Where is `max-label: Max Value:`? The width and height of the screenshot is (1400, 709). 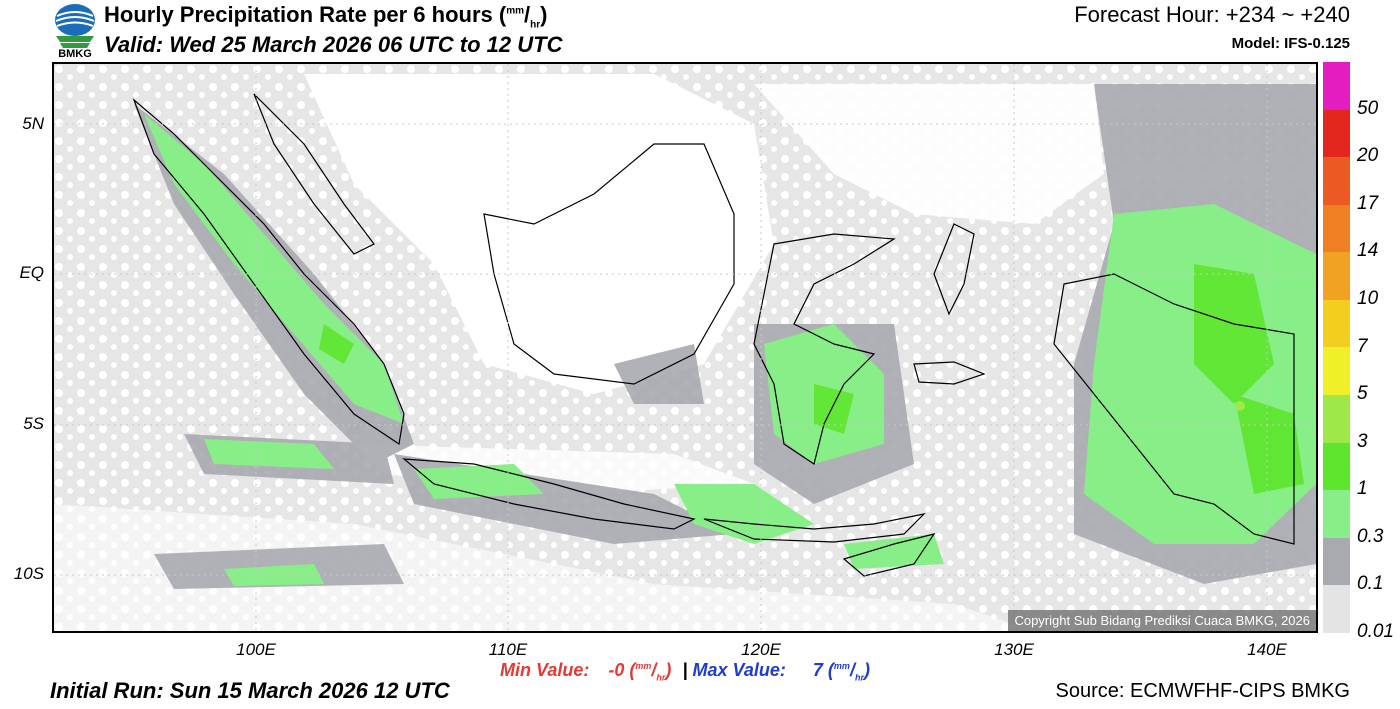 max-label: Max Value: is located at coordinates (739, 670).